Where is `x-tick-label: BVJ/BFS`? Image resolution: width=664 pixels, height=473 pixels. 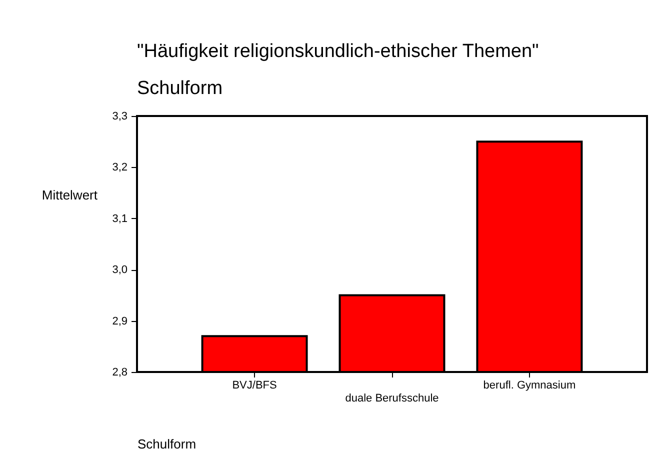
x-tick-label: BVJ/BFS is located at coordinates (254, 386).